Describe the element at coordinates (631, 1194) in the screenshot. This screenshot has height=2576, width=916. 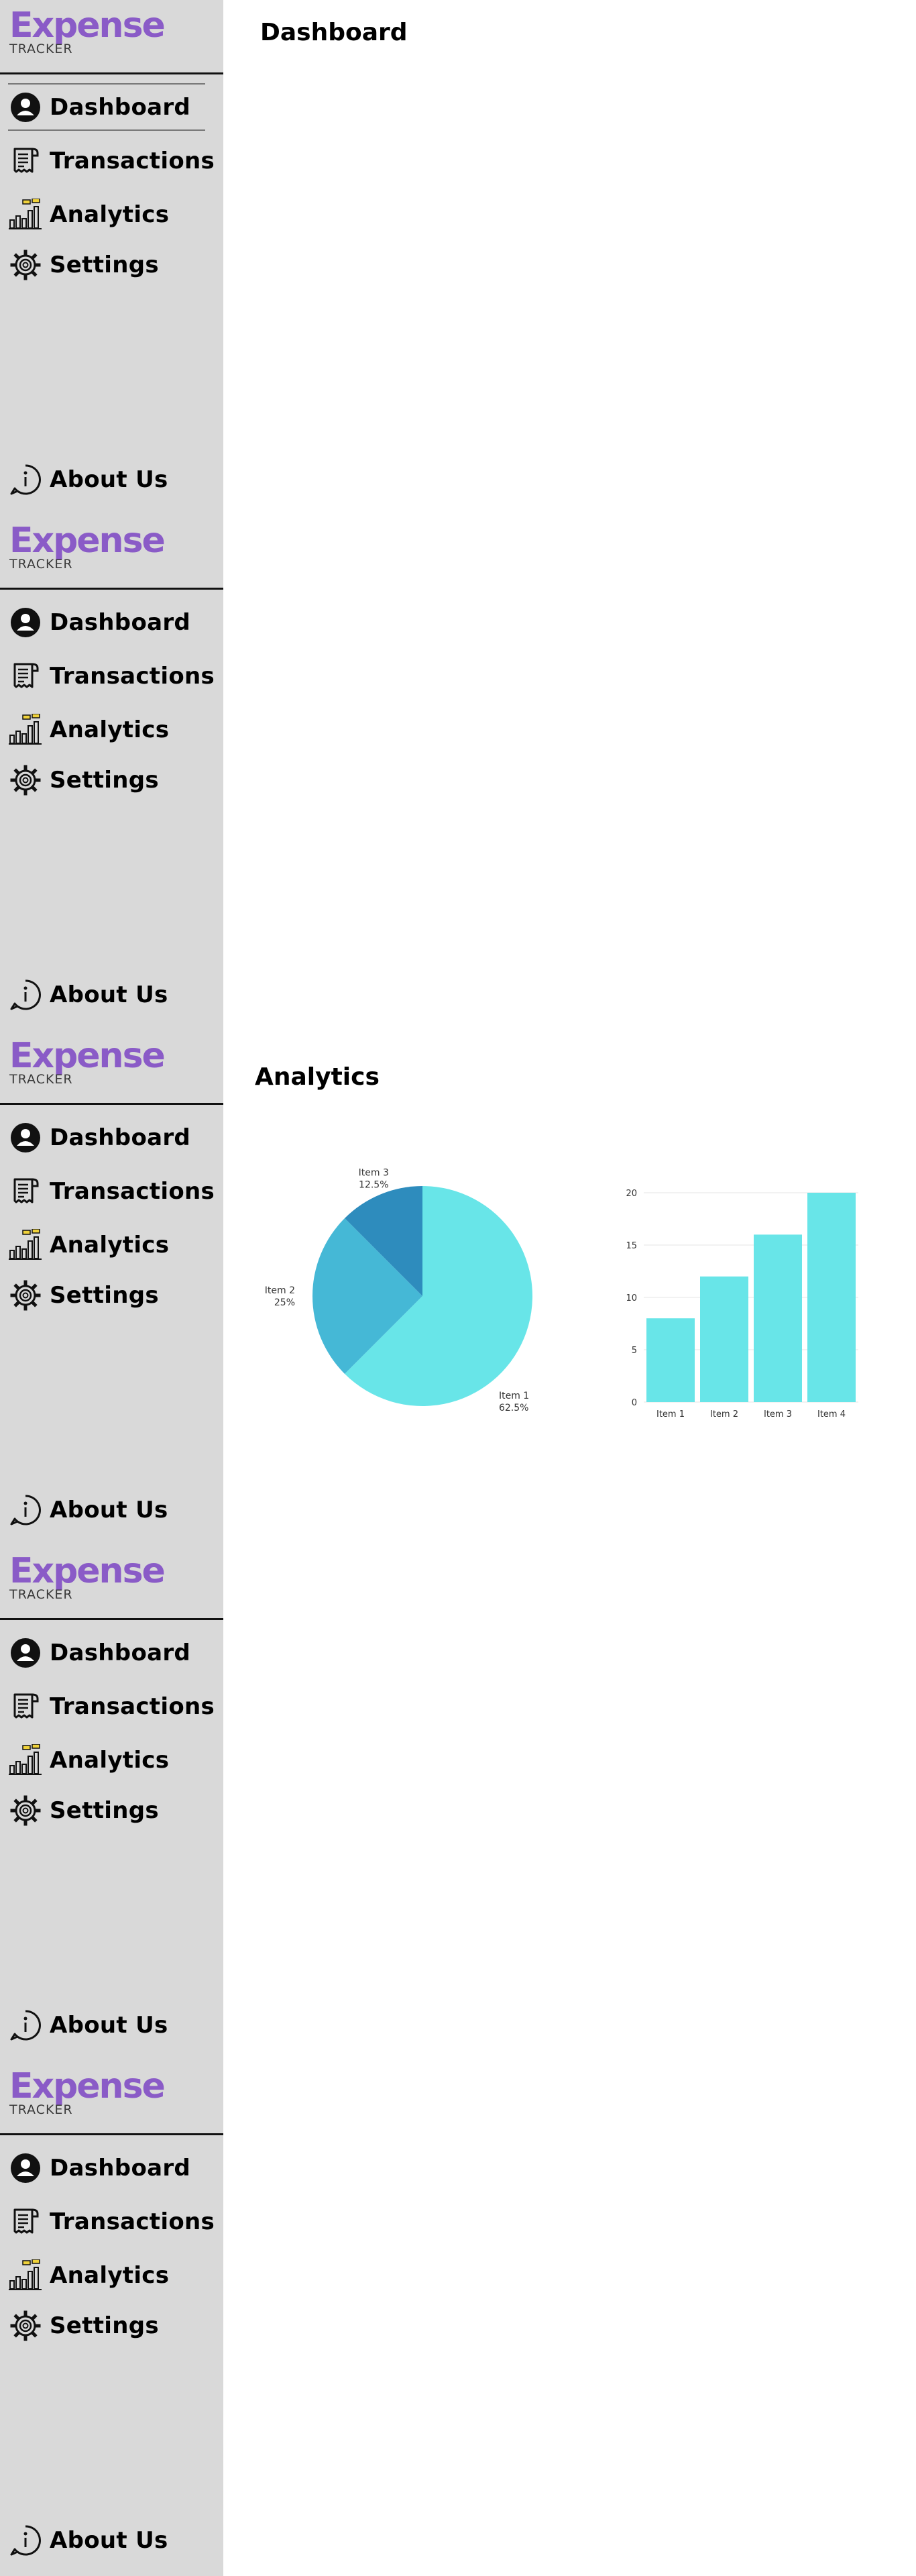
I see `y-tick-label: 20` at that location.